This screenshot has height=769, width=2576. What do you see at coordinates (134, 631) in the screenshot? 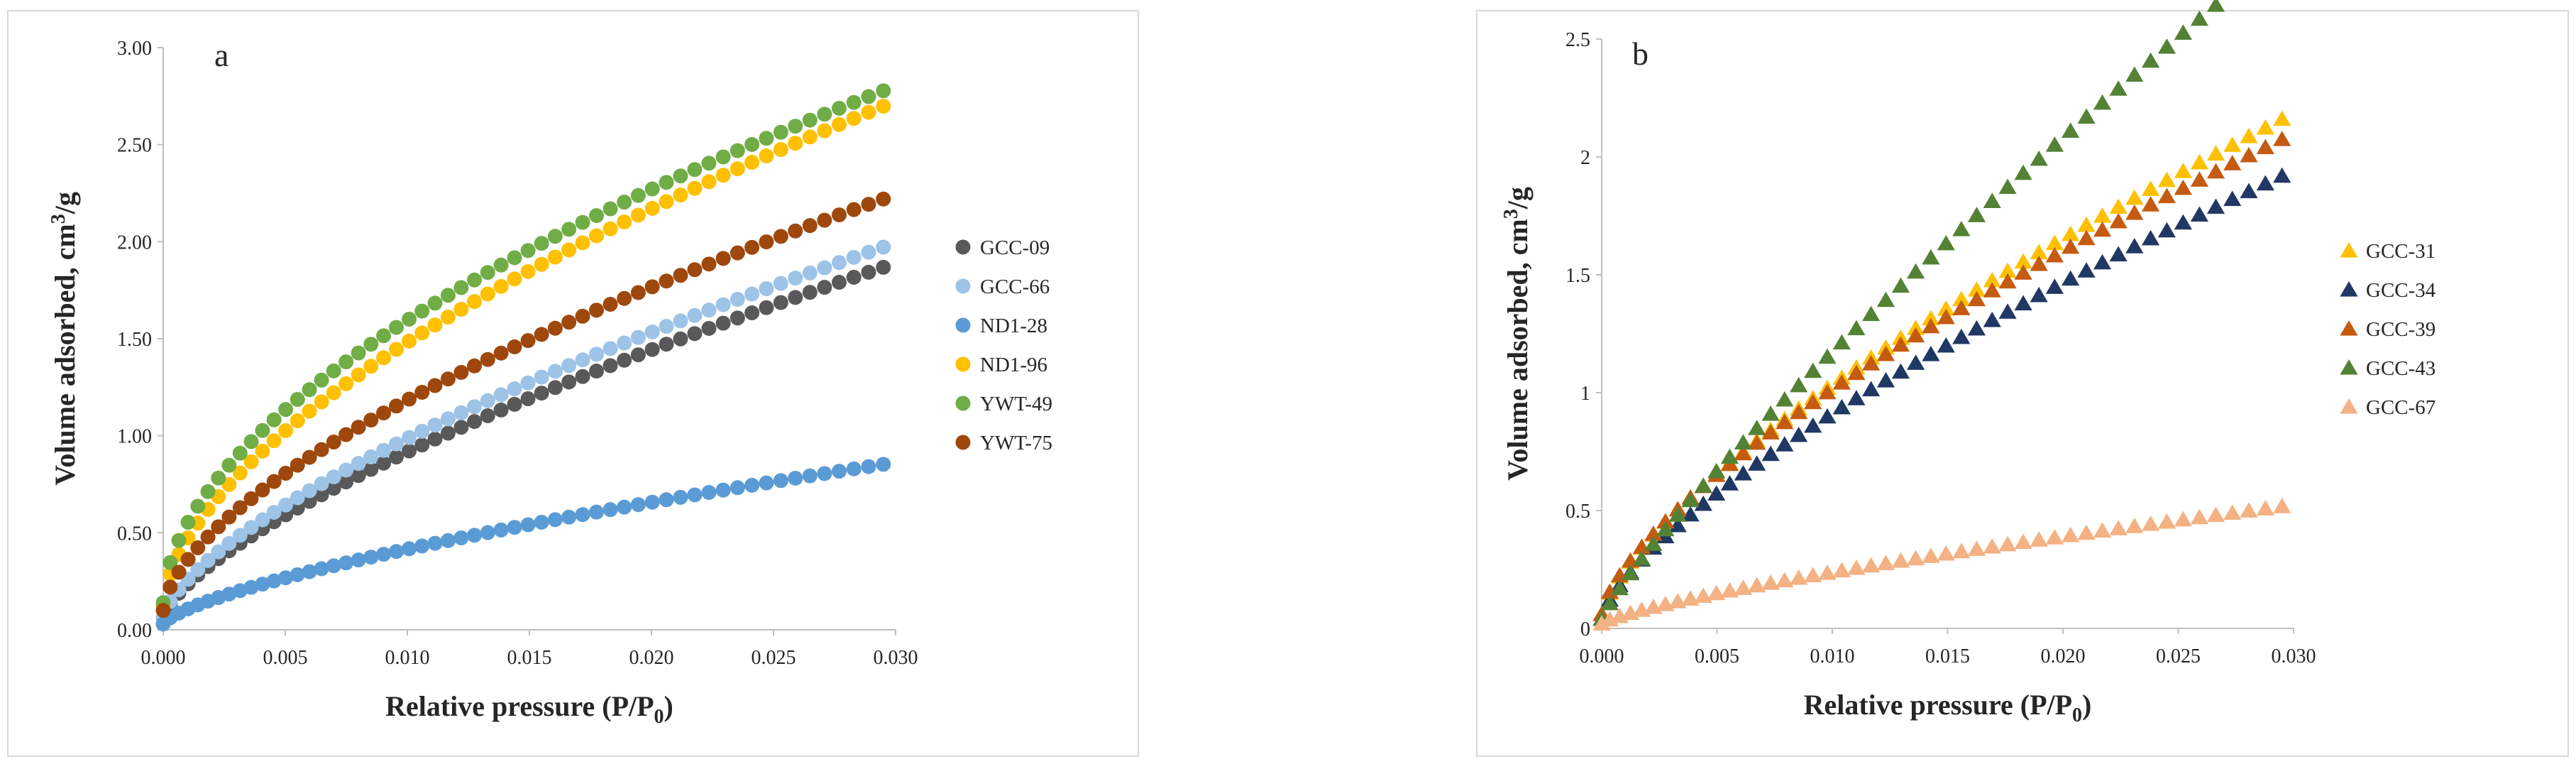
I see `y-tick-label: 0.00` at bounding box center [134, 631].